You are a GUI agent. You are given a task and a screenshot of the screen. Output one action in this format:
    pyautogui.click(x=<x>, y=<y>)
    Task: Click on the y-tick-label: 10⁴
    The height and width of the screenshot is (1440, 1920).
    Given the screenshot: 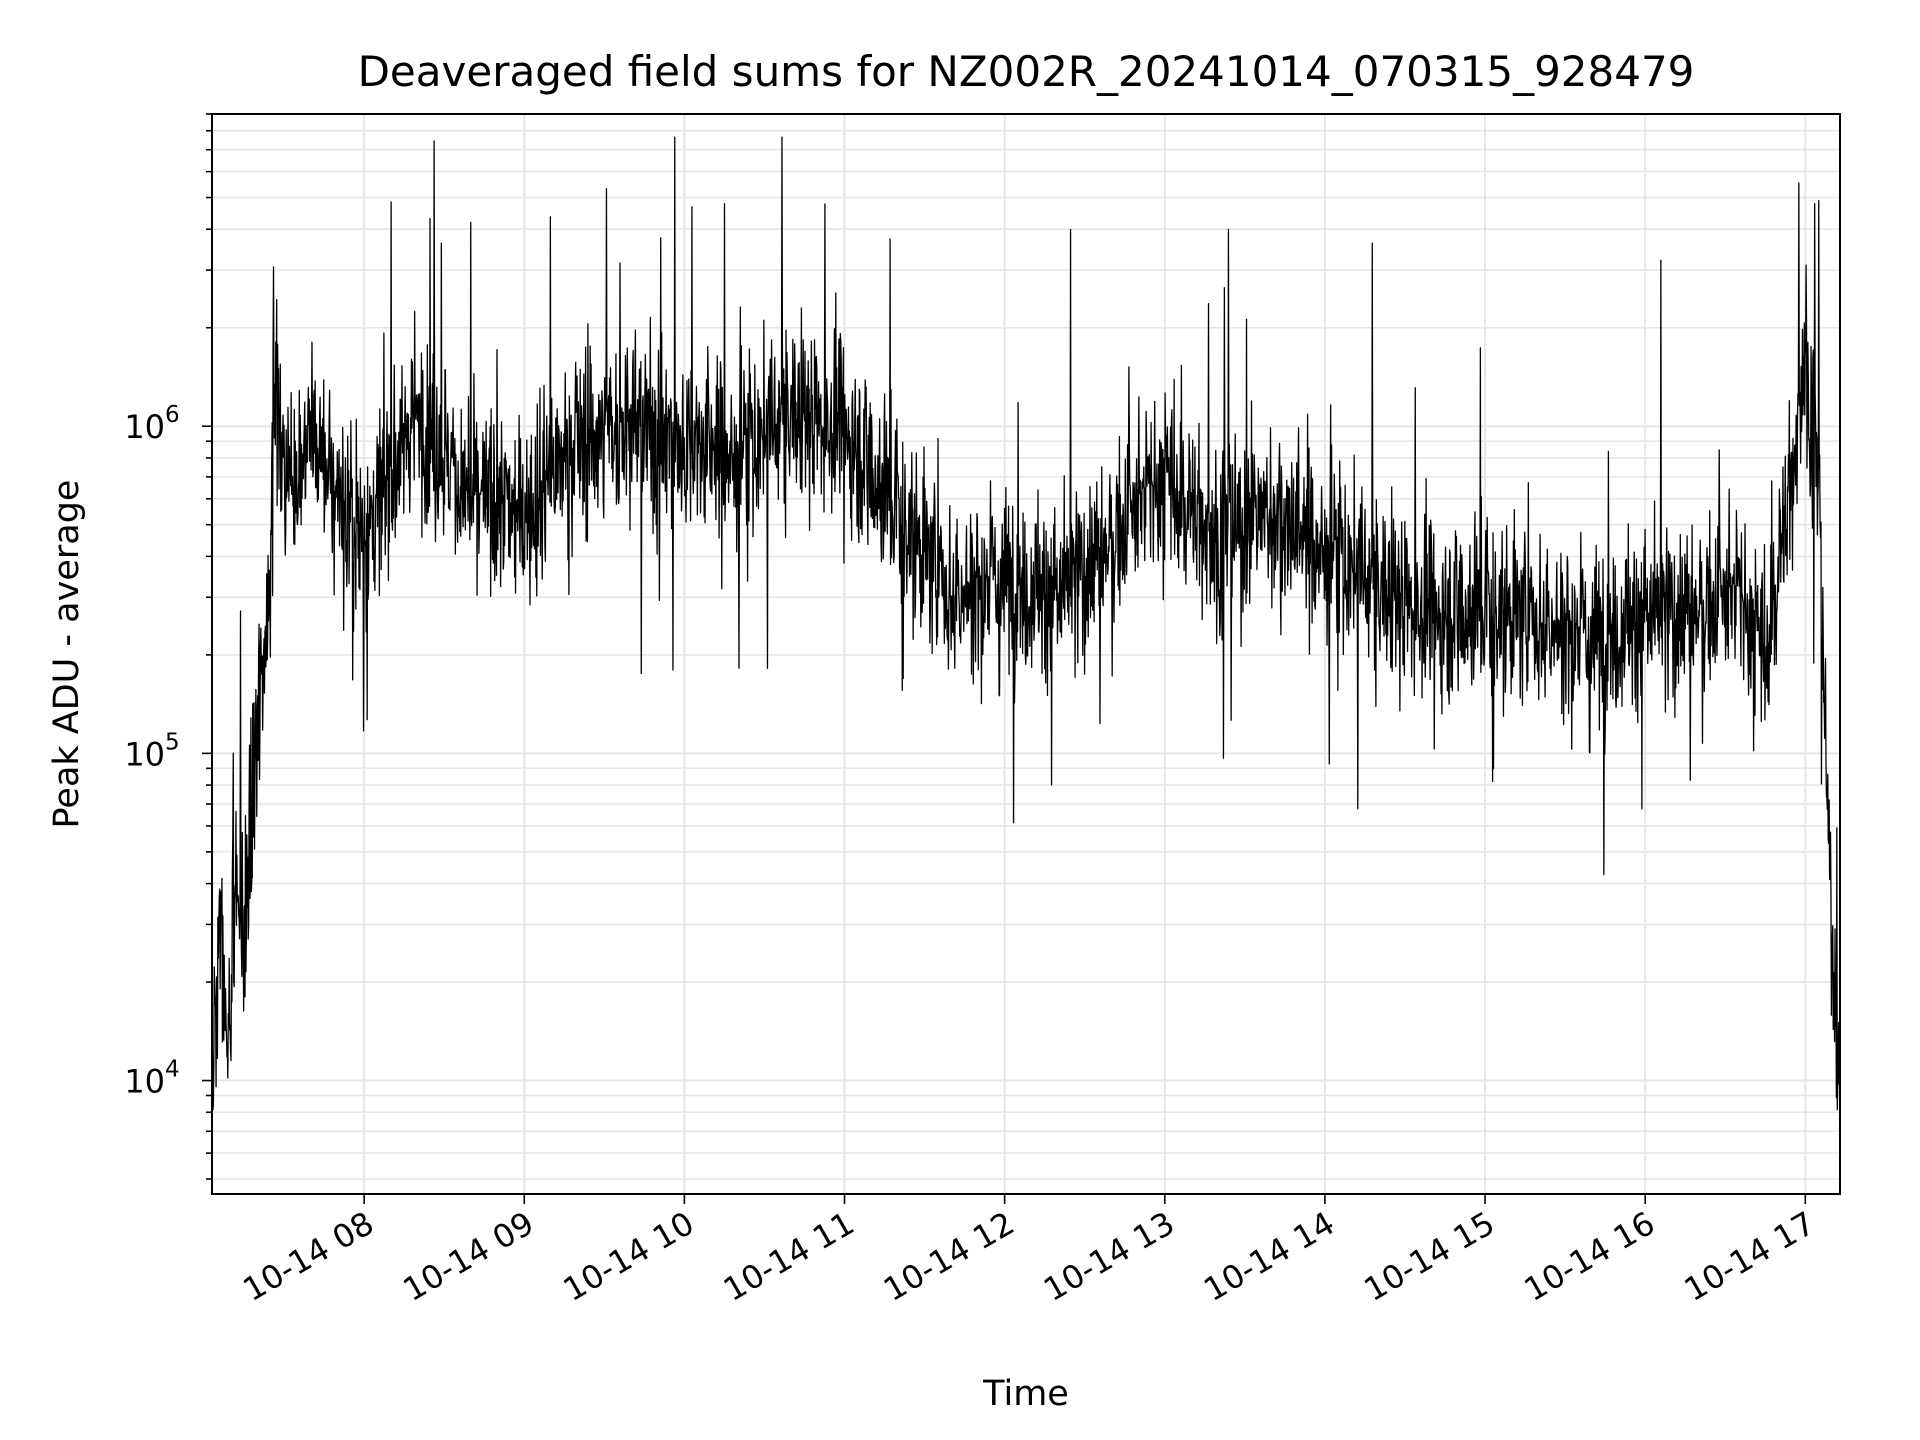 What is the action you would take?
    pyautogui.click(x=151, y=1079)
    